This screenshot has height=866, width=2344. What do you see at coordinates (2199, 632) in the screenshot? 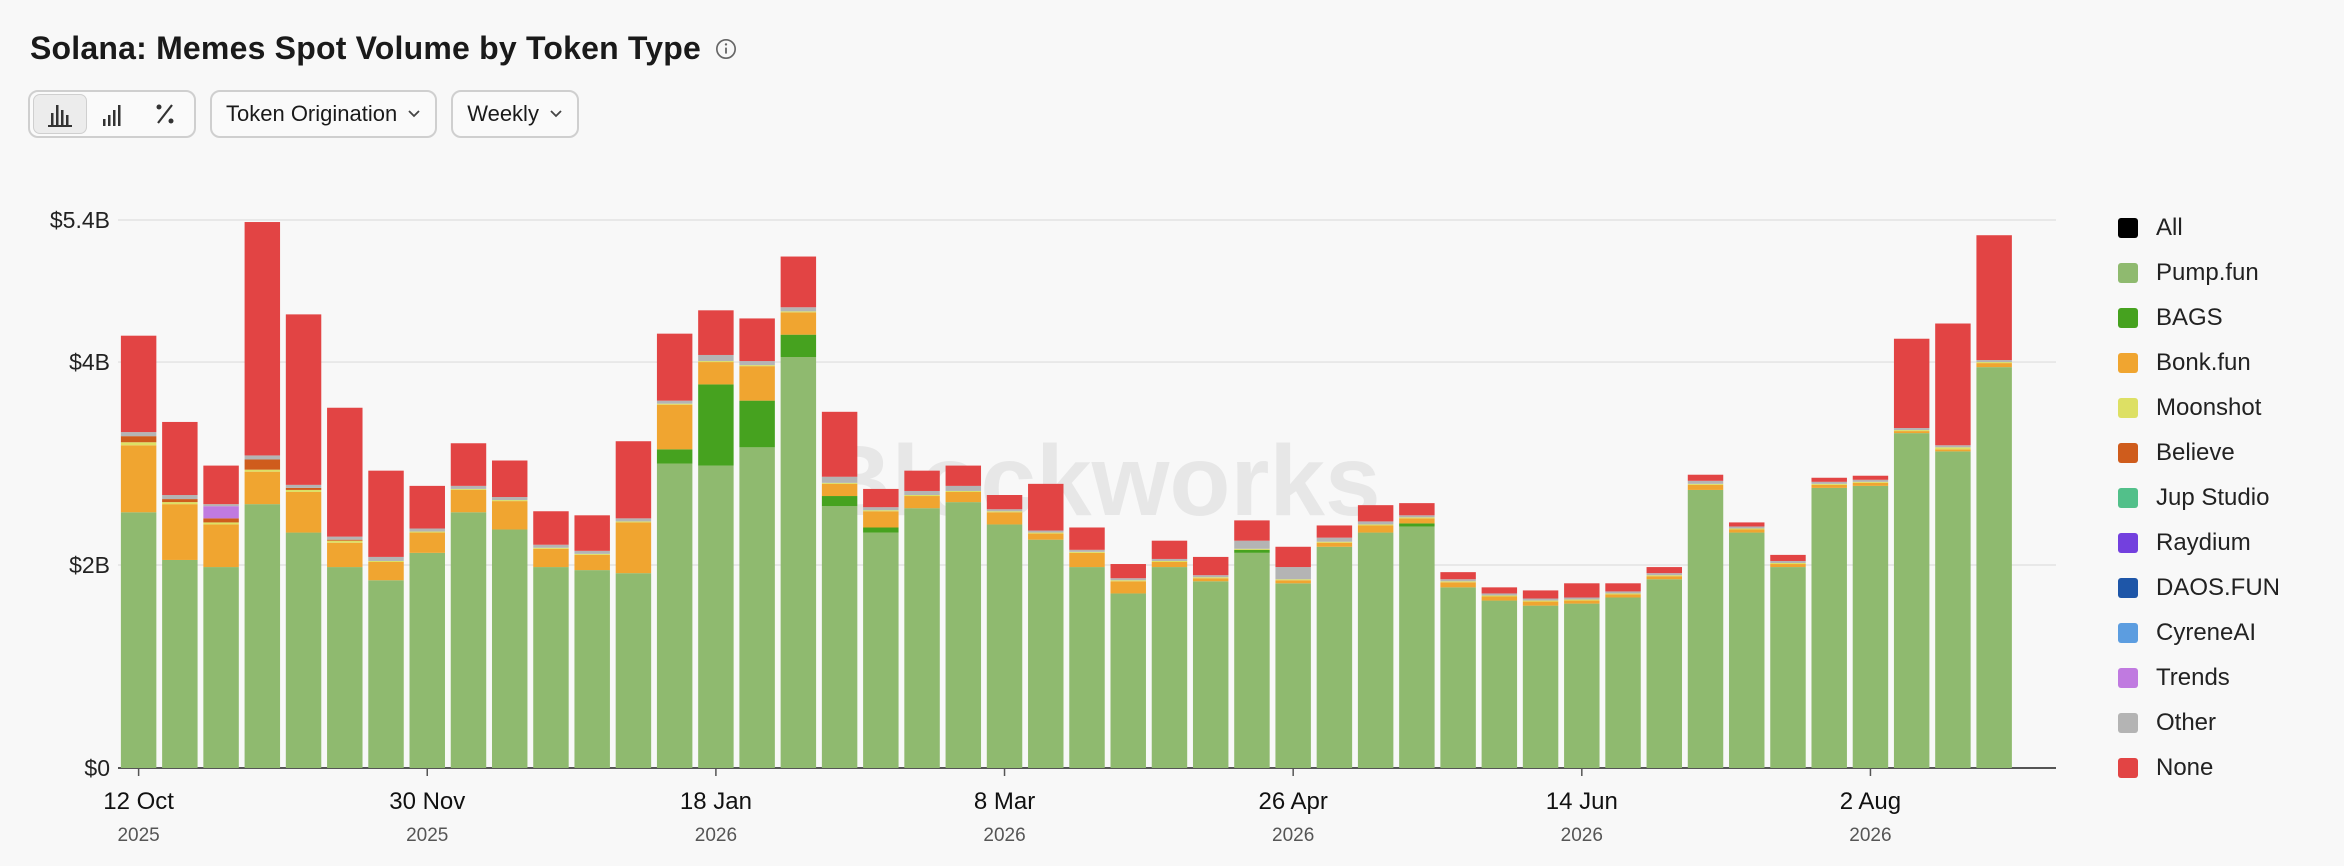
I see `legend-item: CyreneAI` at bounding box center [2199, 632].